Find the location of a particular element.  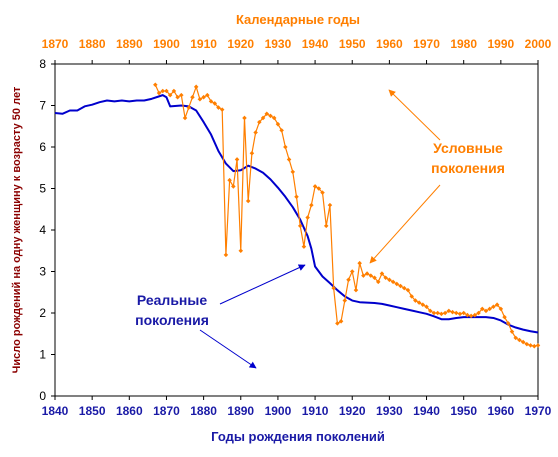

y-tick-label: 5 is located at coordinates (42, 189).